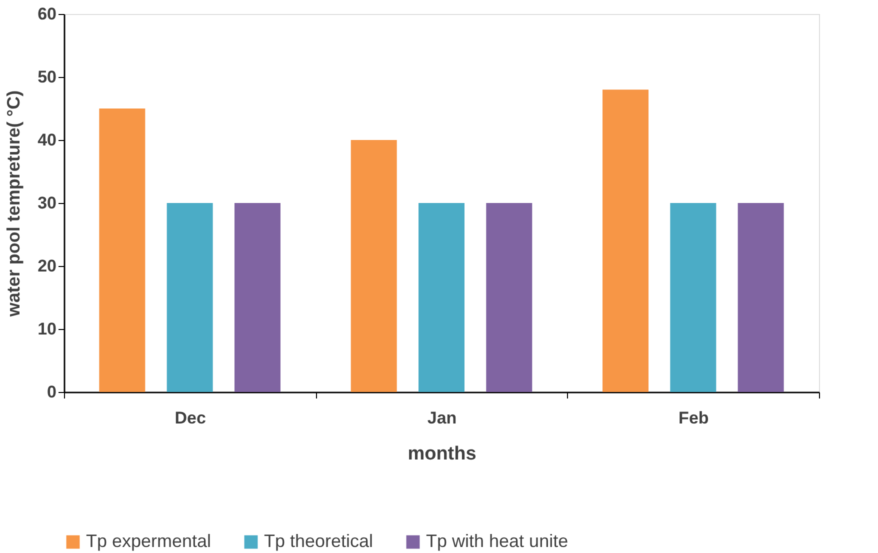 The height and width of the screenshot is (553, 878). Describe the element at coordinates (47, 77) in the screenshot. I see `y-tick-label: 50` at that location.